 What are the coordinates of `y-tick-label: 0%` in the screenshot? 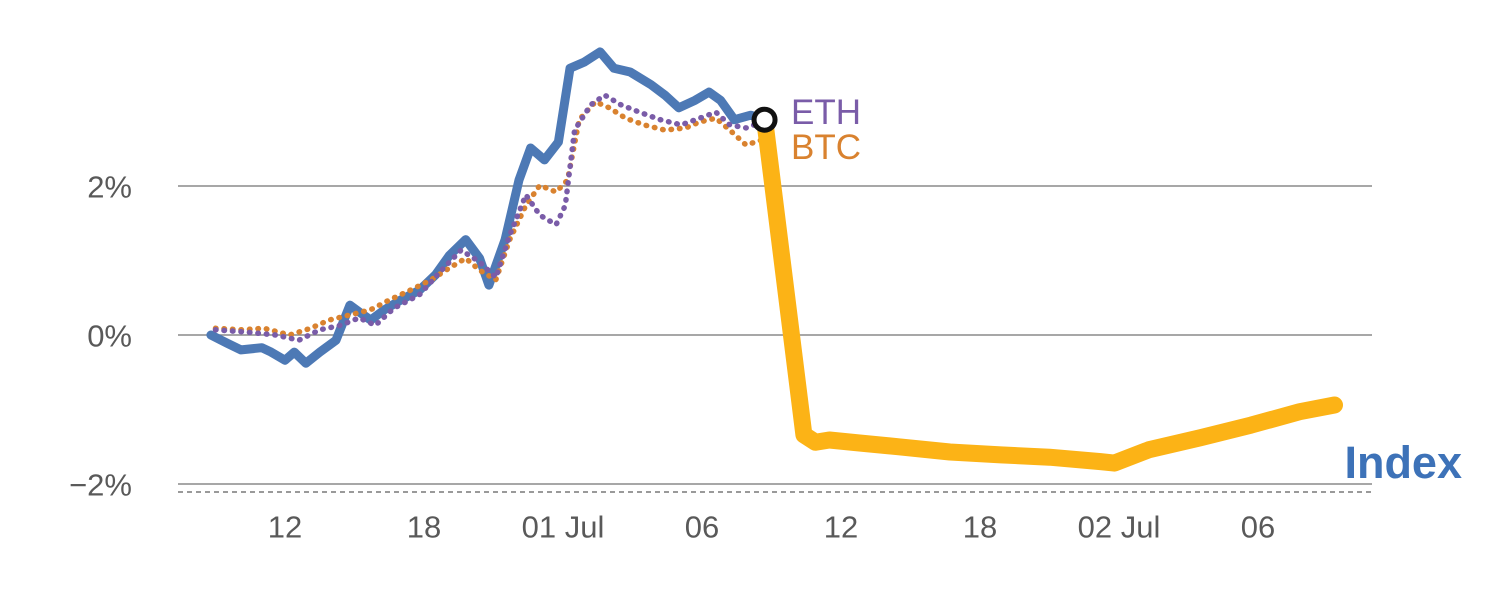 It's located at (109, 336).